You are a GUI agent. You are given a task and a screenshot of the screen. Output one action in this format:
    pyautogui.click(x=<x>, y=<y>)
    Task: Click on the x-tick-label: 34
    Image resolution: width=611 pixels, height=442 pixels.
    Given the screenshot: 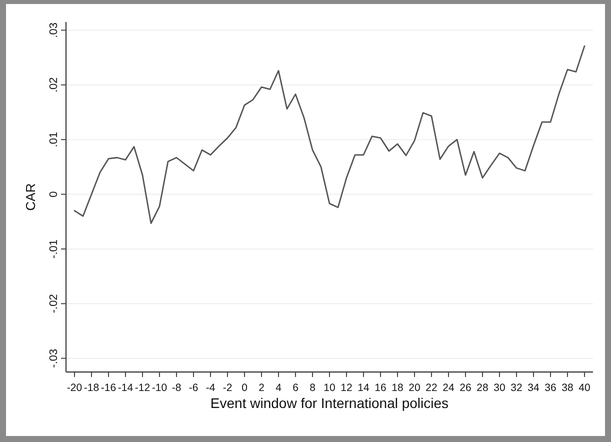 What is the action you would take?
    pyautogui.click(x=534, y=388)
    